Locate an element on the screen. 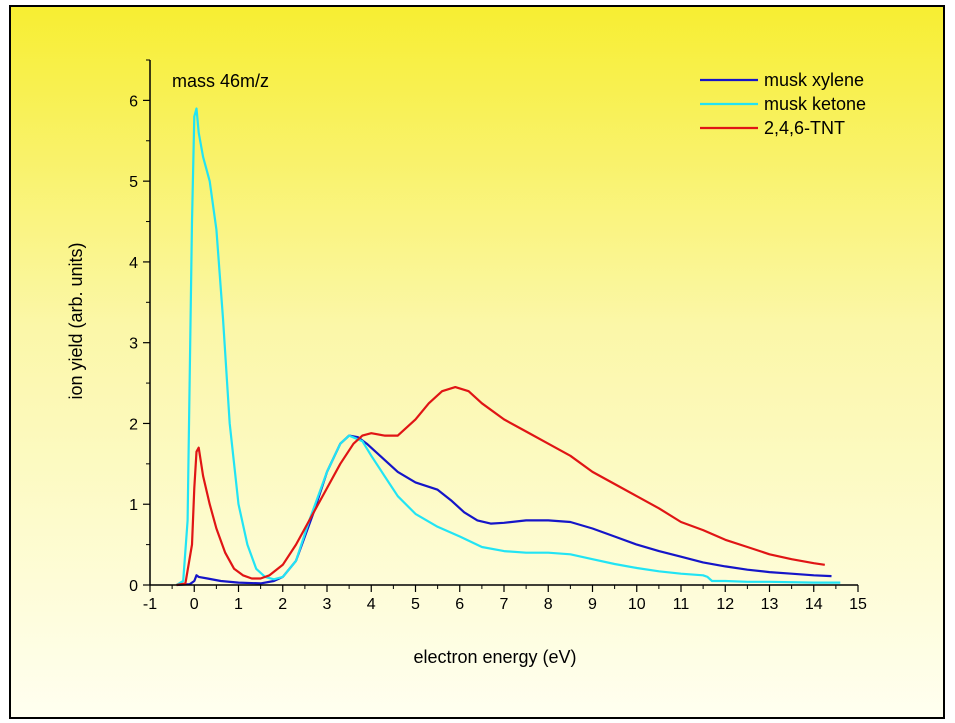 Image resolution: width=955 pixels, height=723 pixels. x-tick-label: 11 is located at coordinates (681, 604).